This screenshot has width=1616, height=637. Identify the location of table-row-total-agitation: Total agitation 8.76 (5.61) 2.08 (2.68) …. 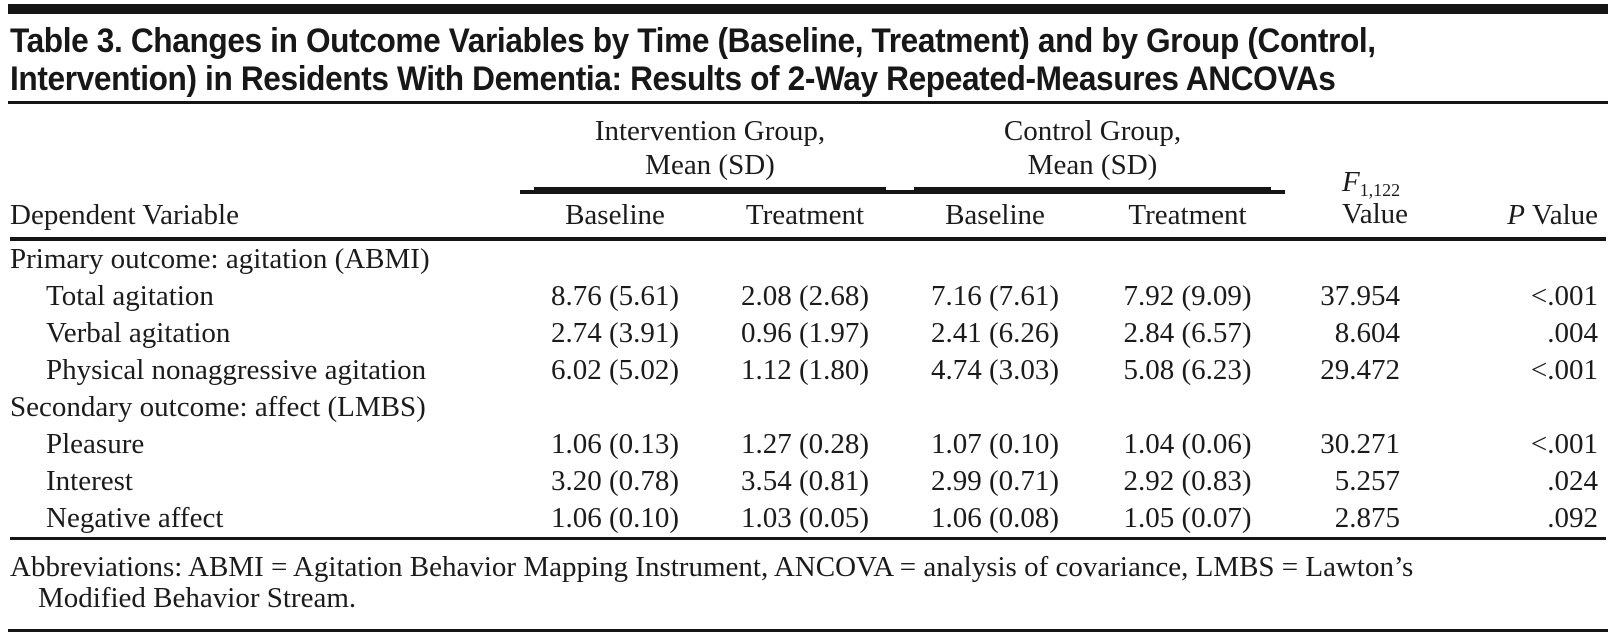
(808, 296).